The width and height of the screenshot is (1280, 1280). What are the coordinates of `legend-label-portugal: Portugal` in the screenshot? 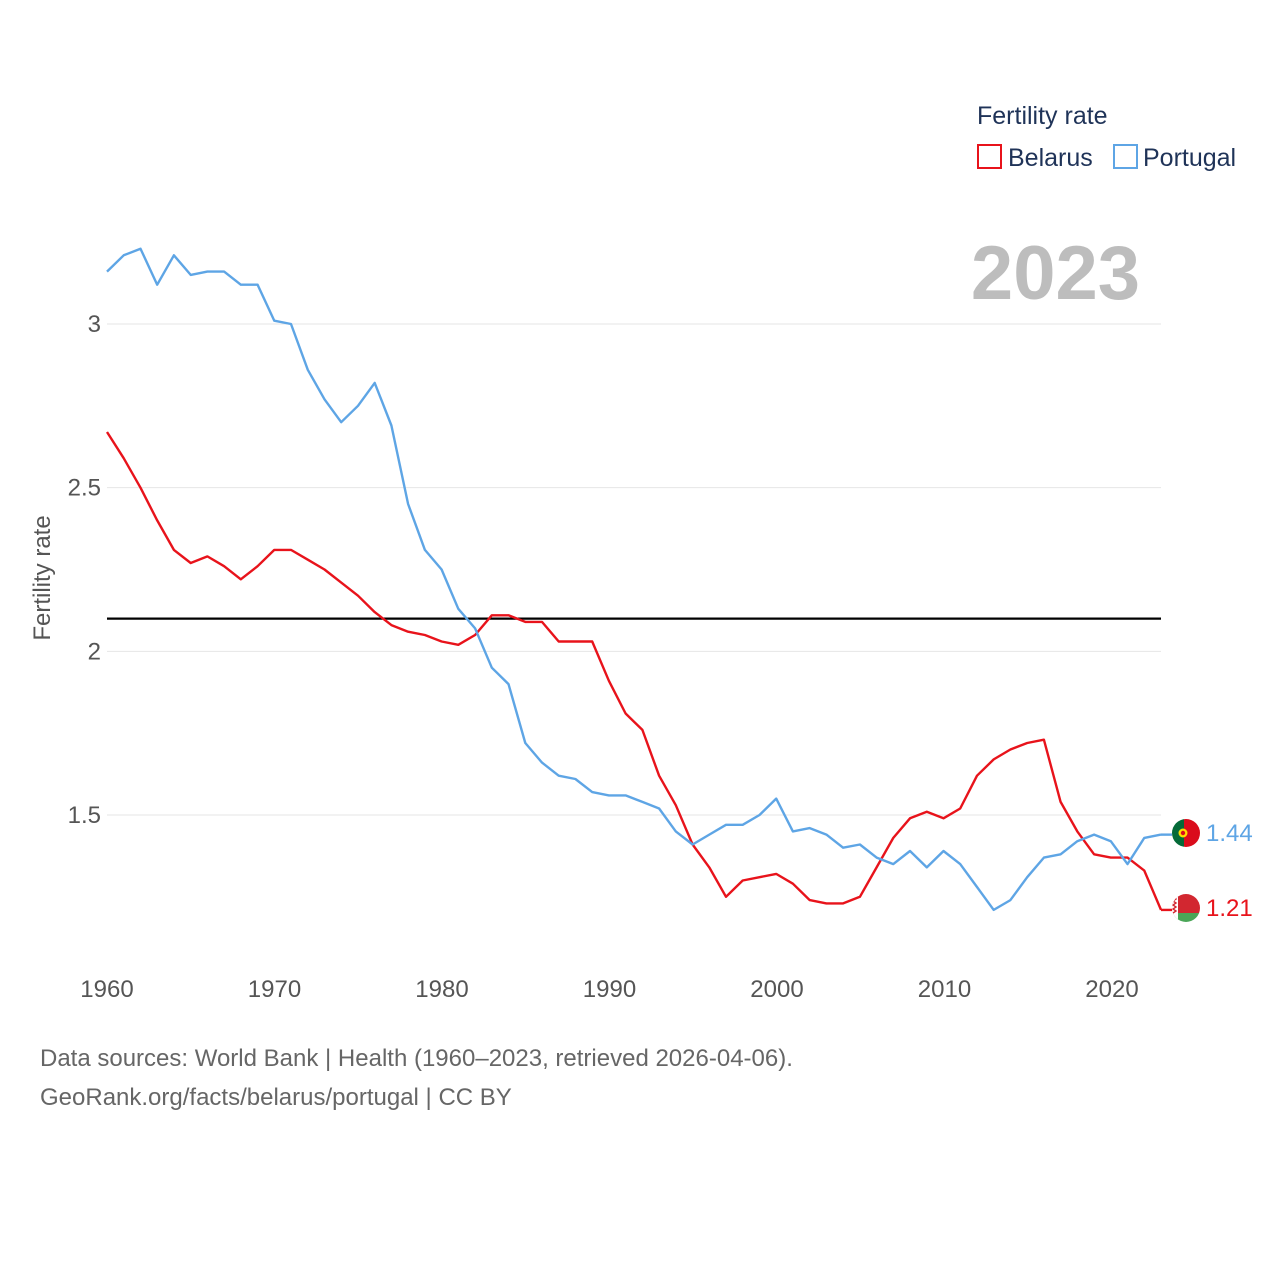 It's located at (1189, 158).